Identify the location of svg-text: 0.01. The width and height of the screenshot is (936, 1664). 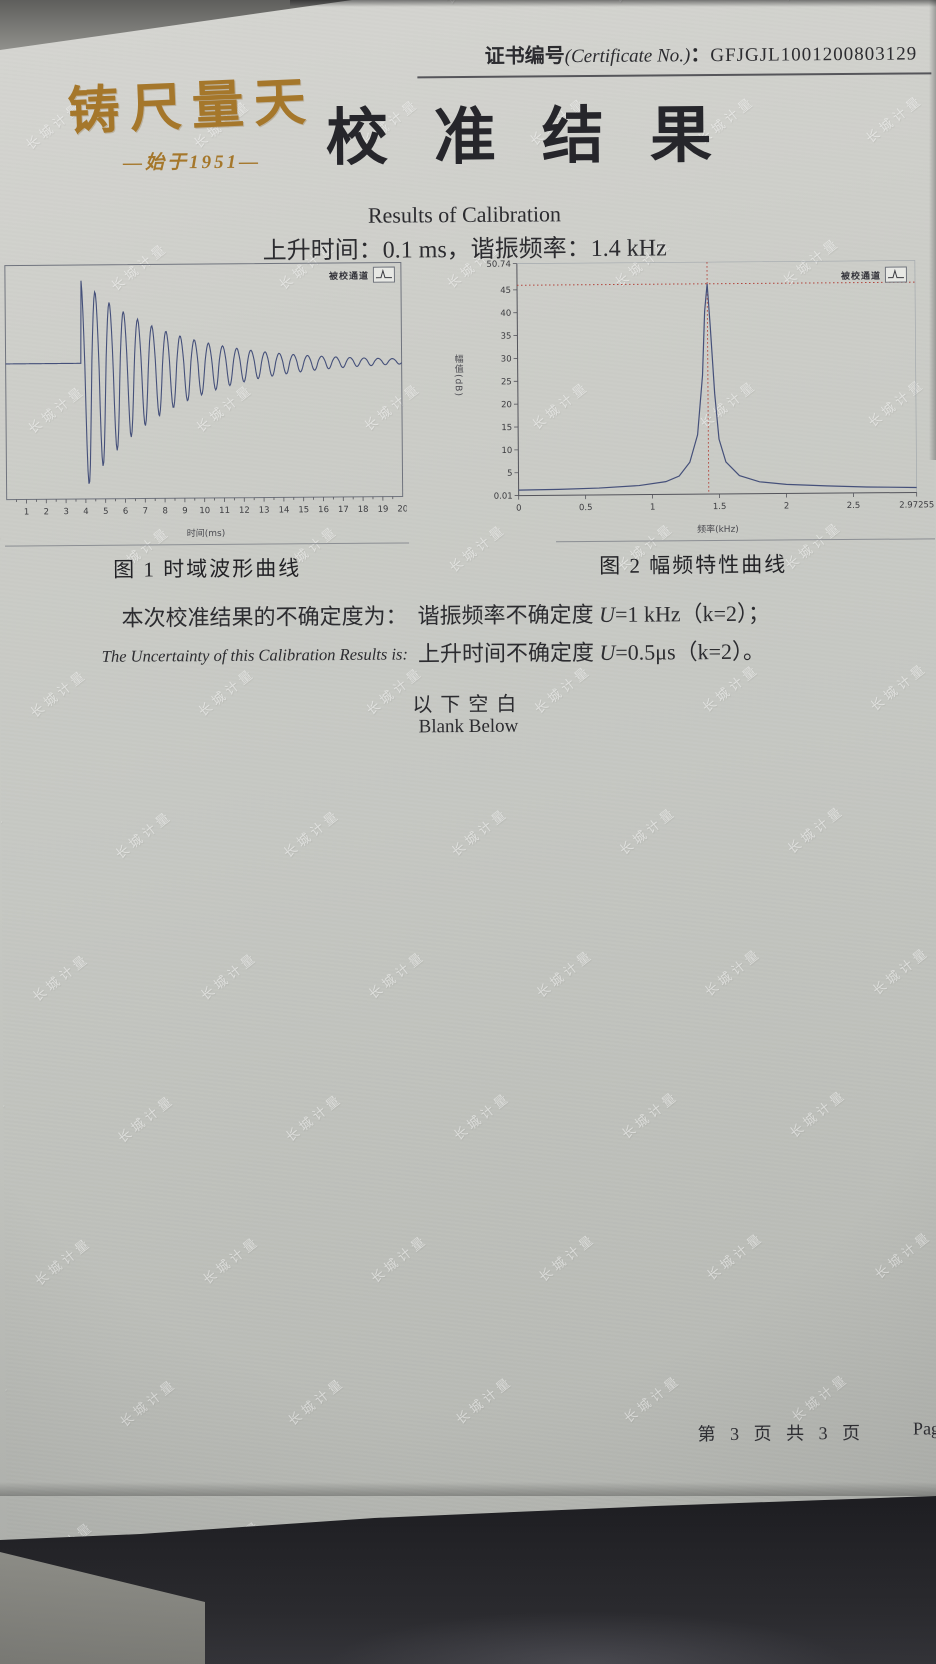
(503, 497).